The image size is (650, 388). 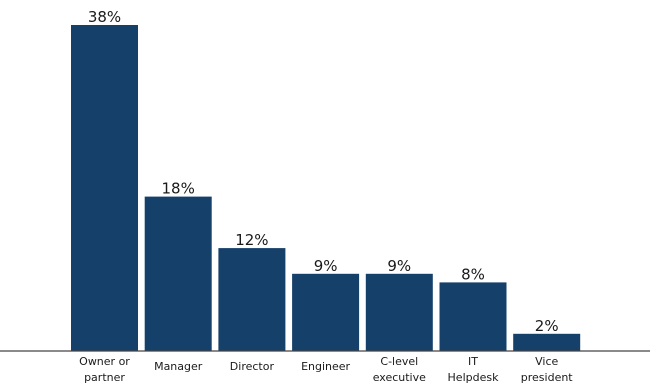 I want to click on category-label-2: Director, so click(x=252, y=366).